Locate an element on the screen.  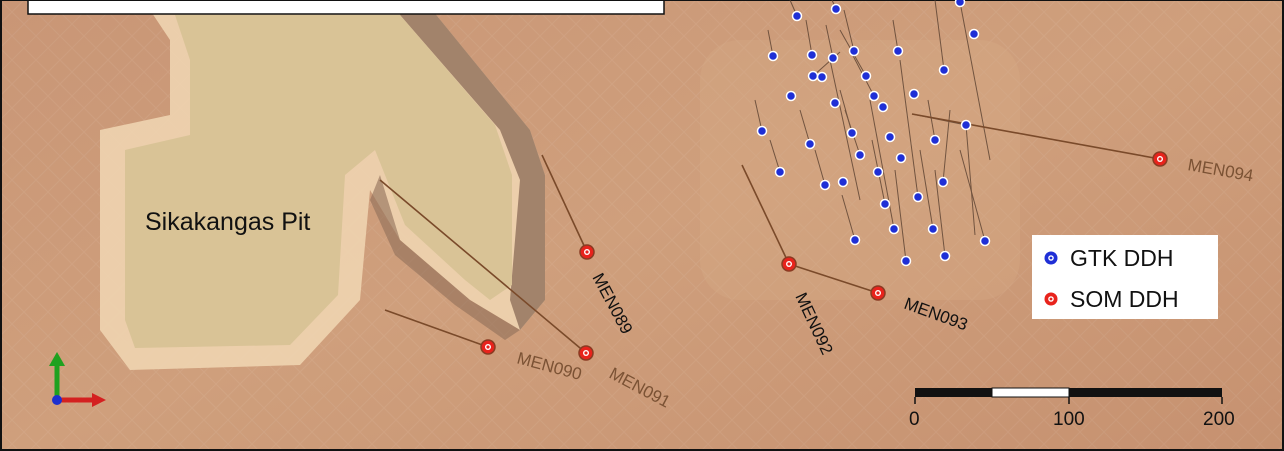
som-collar-men089 is located at coordinates (587, 252).